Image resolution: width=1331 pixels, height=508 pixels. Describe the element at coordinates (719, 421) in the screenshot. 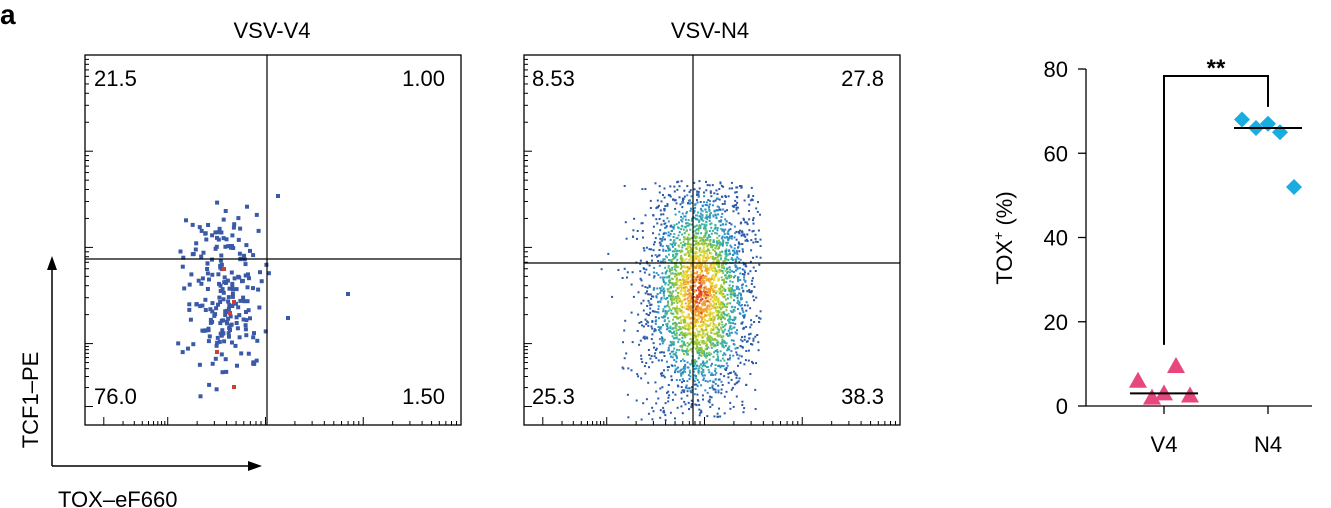

I see `flow-plot-n4-x-ticks` at that location.